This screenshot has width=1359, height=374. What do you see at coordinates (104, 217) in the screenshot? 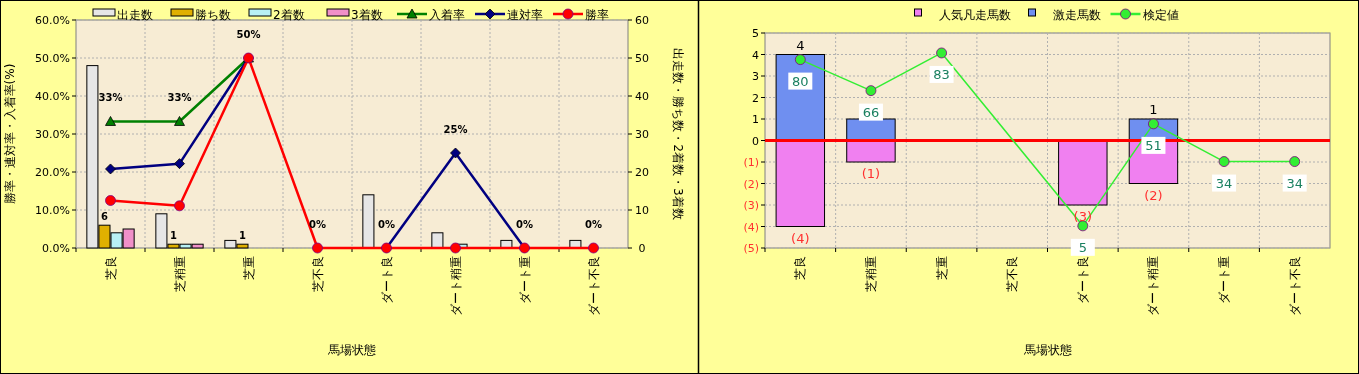
I see `data-label: 6` at bounding box center [104, 217].